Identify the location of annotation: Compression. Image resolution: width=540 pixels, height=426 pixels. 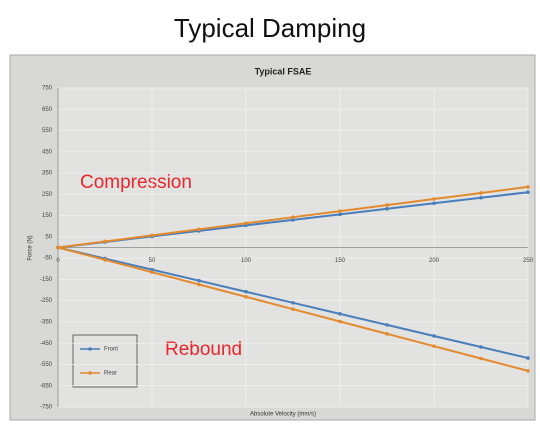
(136, 182).